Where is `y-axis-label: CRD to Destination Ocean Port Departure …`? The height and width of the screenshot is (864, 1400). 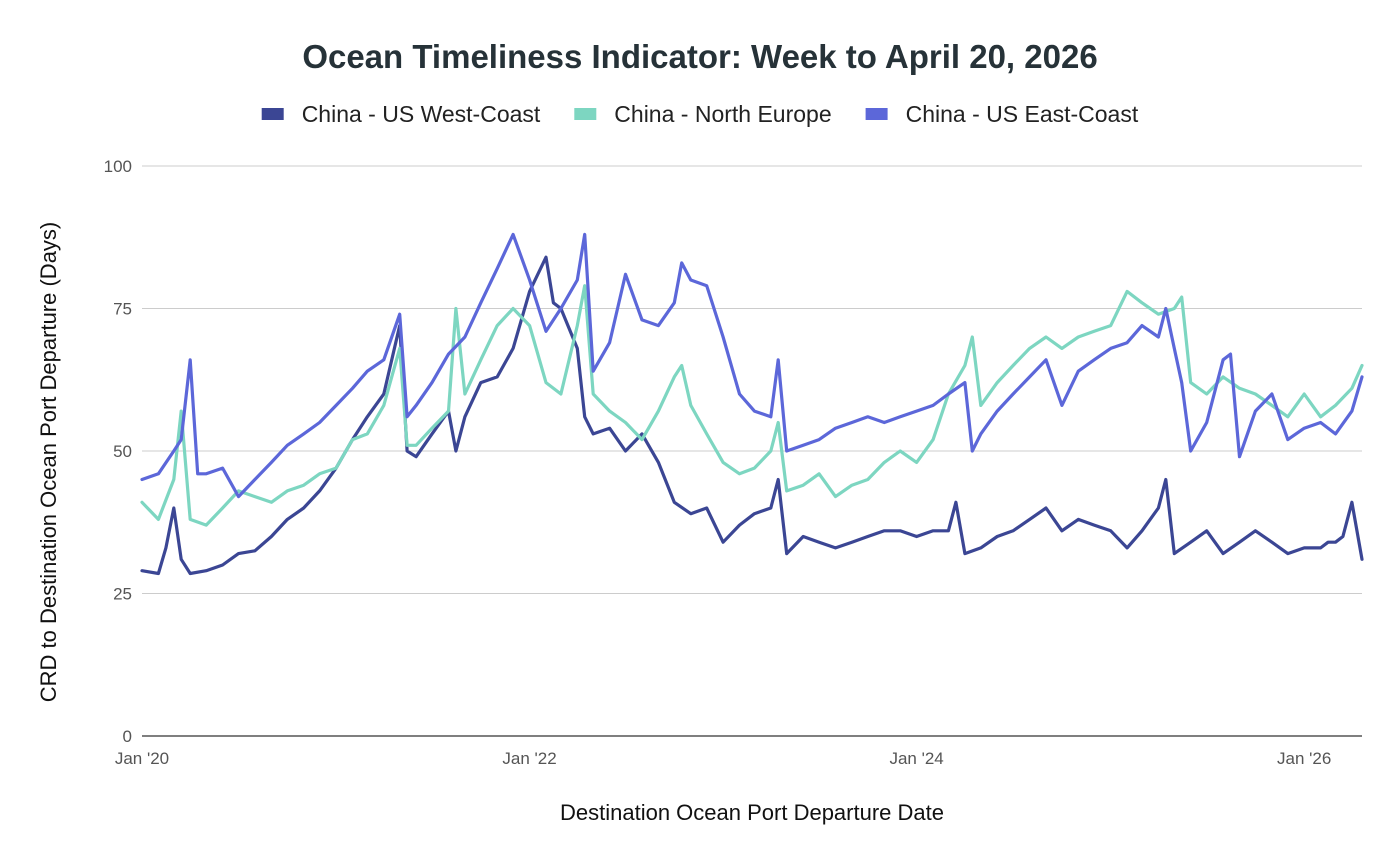
y-axis-label: CRD to Destination Ocean Port Departure … is located at coordinates (48, 462).